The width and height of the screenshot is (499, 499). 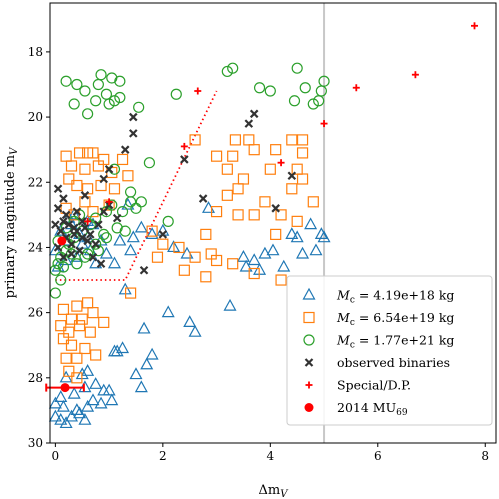 I want to click on legend-label-mc2: Mc = 6.54e+19 kg, so click(x=395, y=319).